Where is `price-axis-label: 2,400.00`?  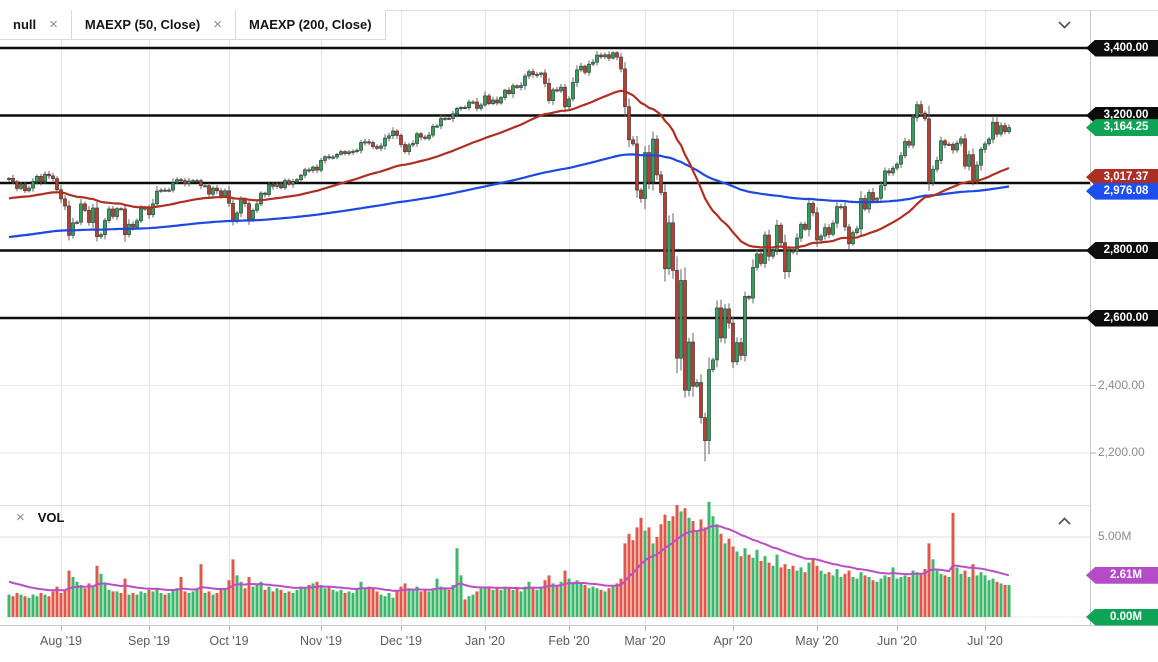 price-axis-label: 2,400.00 is located at coordinates (1121, 384).